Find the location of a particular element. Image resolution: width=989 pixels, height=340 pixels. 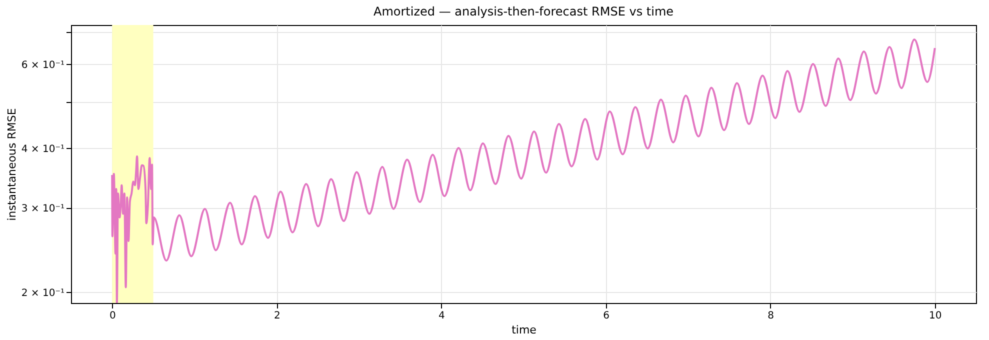

x-tick-label: 8 is located at coordinates (771, 316).